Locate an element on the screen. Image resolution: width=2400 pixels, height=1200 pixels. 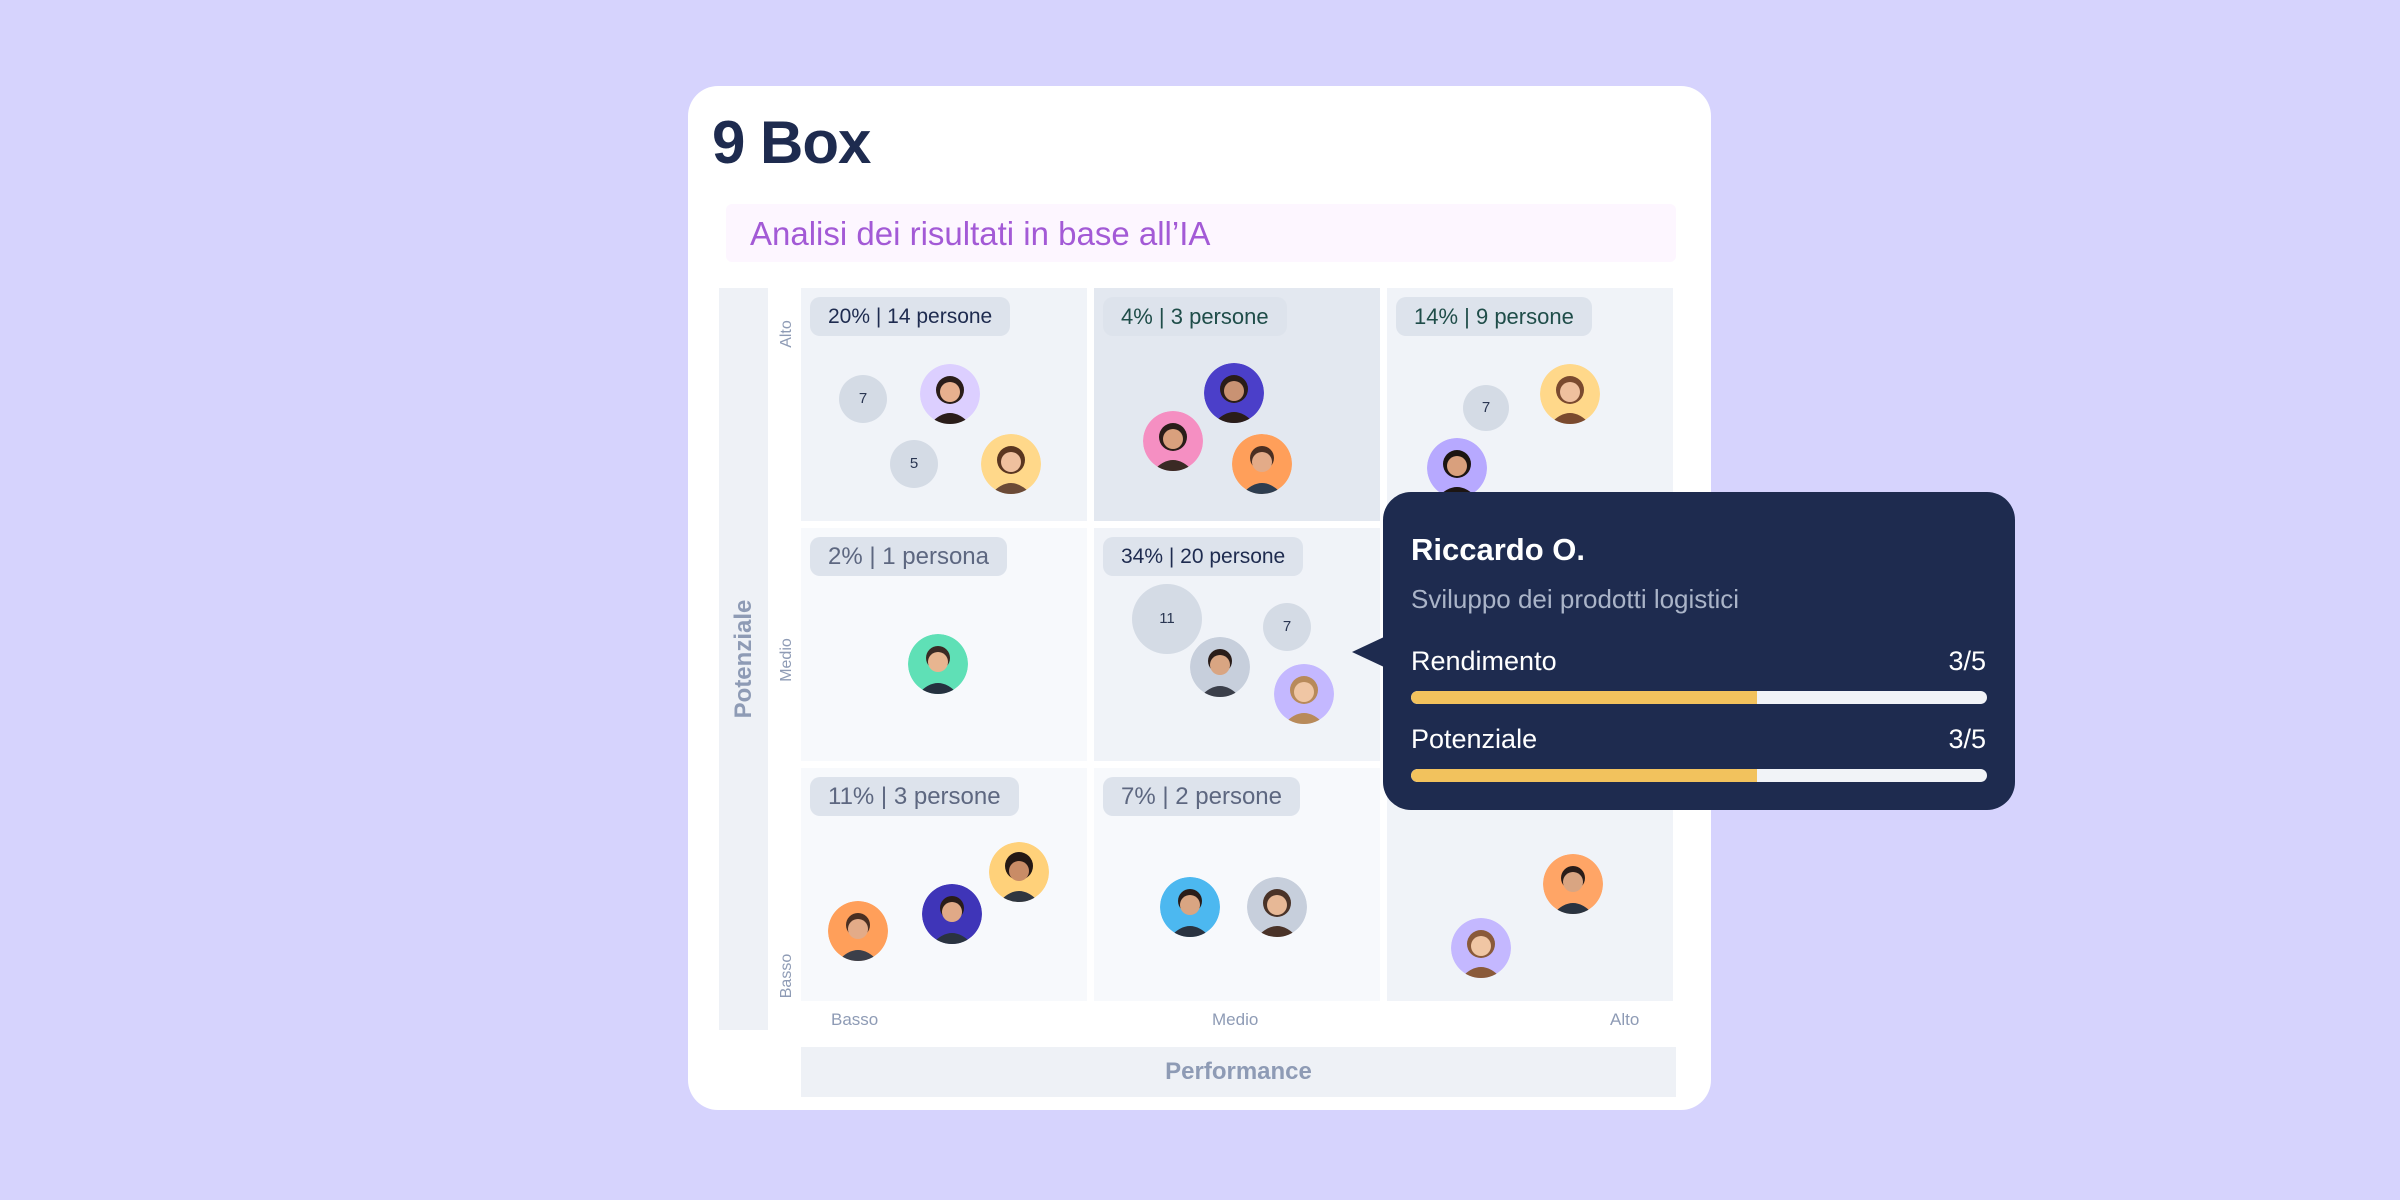
metric-value-rendimento: 3/5 is located at coordinates (1967, 661).